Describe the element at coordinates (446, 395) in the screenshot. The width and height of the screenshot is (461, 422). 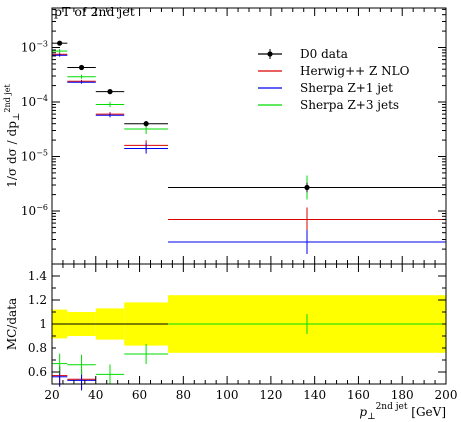
I see `x-tick-label: 200` at that location.